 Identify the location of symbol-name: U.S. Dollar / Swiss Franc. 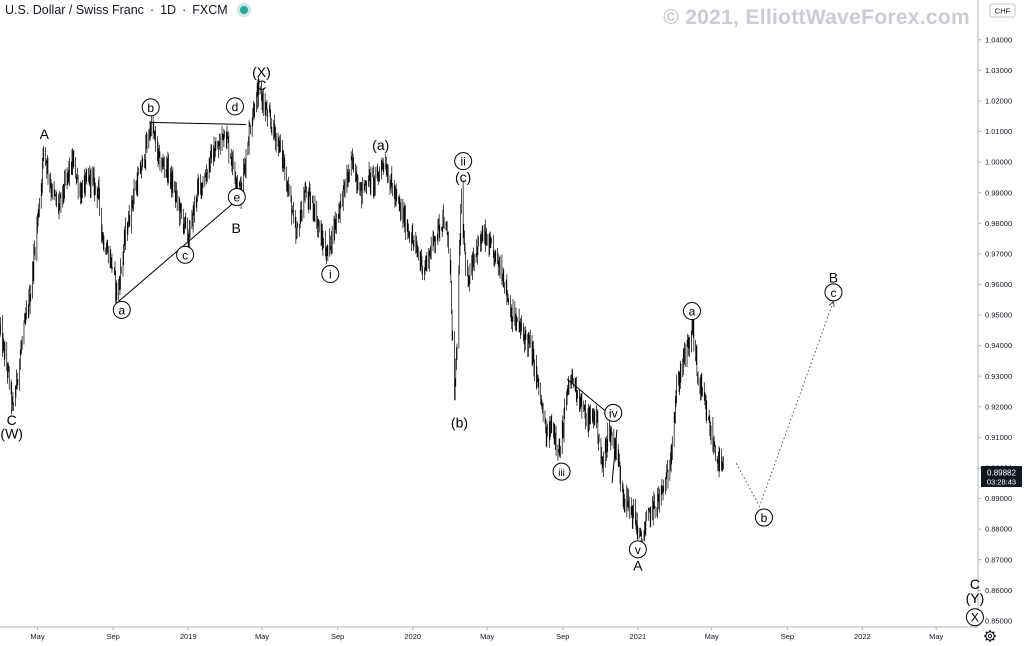
(74, 10).